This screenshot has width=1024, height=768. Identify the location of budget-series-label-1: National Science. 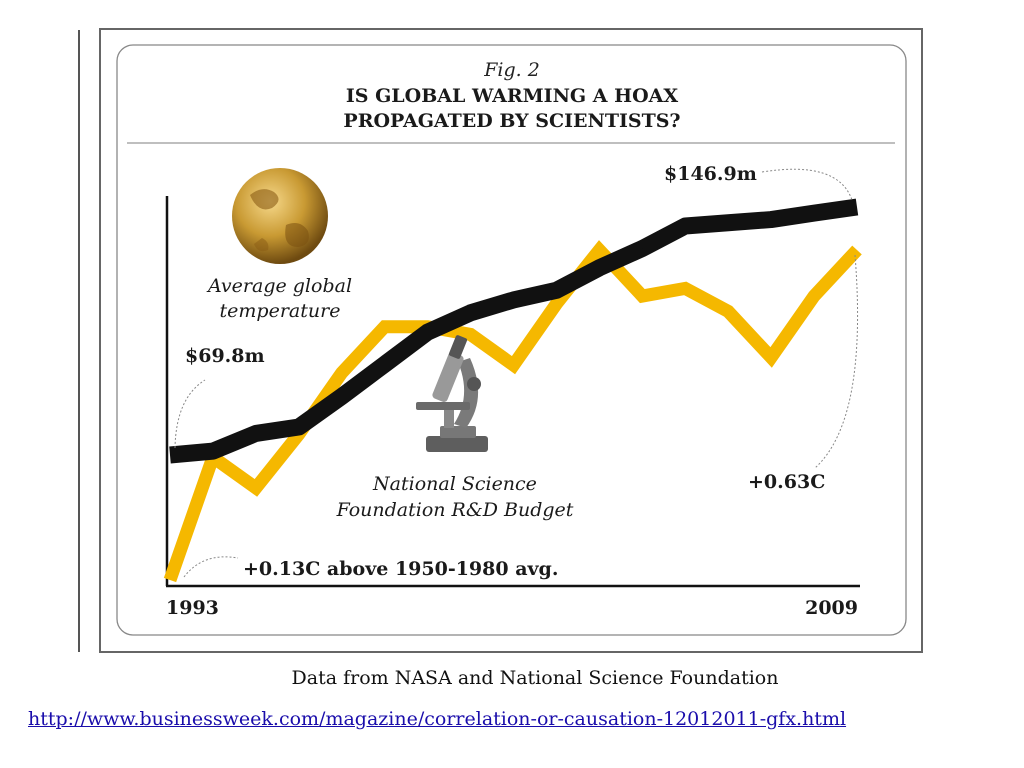
(454, 484).